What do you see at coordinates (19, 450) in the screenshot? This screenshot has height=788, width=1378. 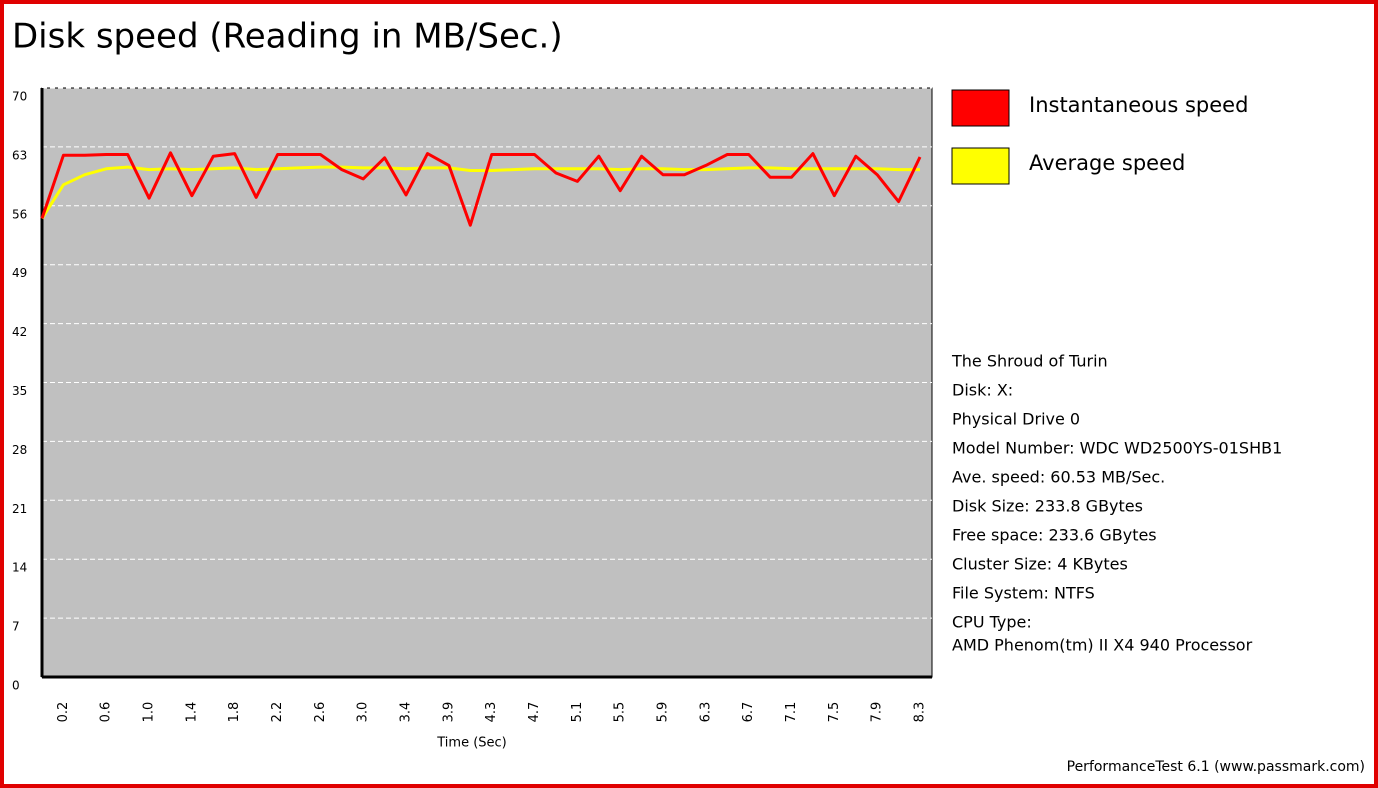 I see `y-tick-label: 28` at bounding box center [19, 450].